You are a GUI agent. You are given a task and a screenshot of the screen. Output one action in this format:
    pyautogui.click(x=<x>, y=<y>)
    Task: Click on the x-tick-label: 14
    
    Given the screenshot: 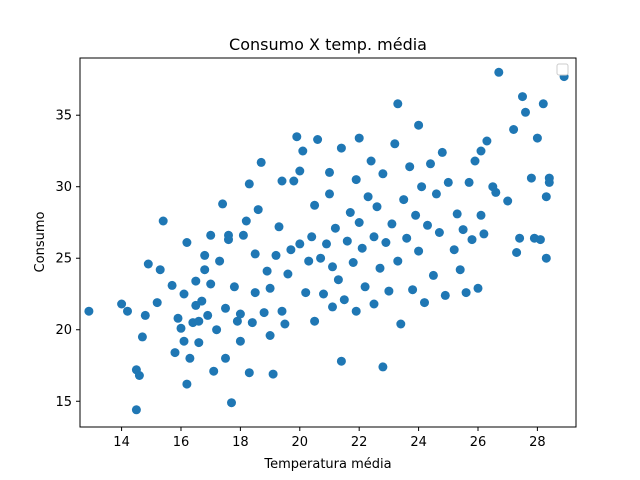 What is the action you would take?
    pyautogui.click(x=121, y=442)
    